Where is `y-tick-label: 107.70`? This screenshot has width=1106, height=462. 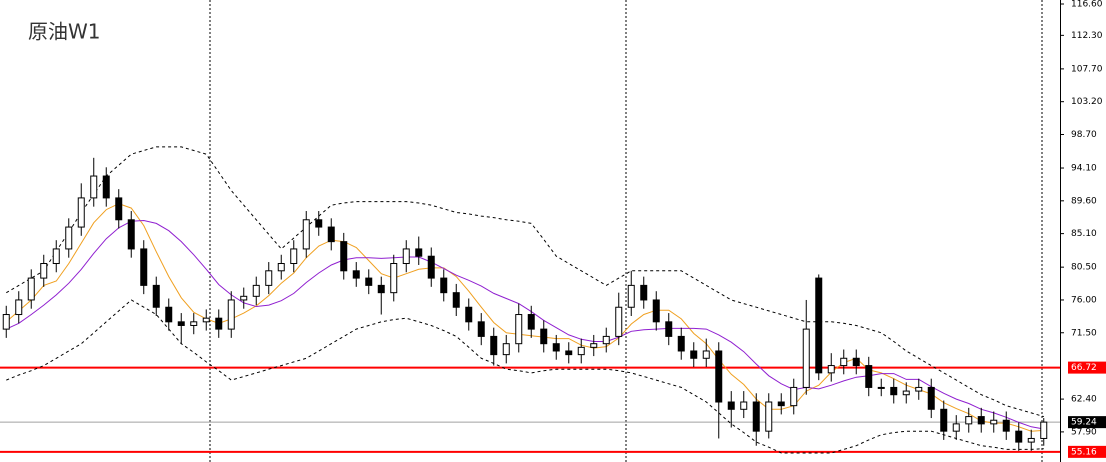 y-tick-label: 107.70 is located at coordinates (1087, 69).